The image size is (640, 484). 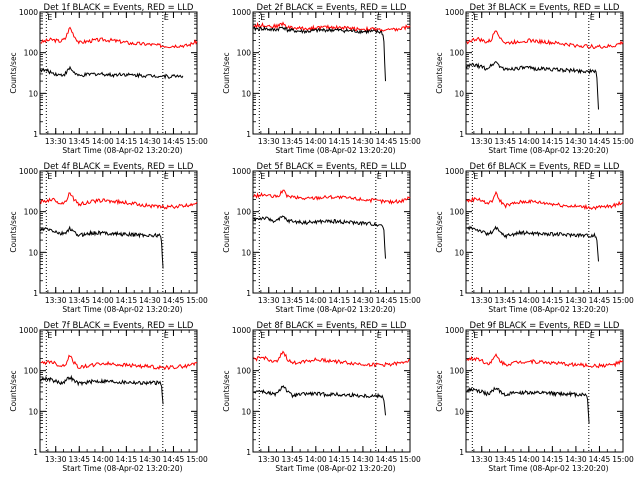 I want to click on panel-title: Det 2f BLACK = Events, RED = LLD, so click(x=332, y=8).